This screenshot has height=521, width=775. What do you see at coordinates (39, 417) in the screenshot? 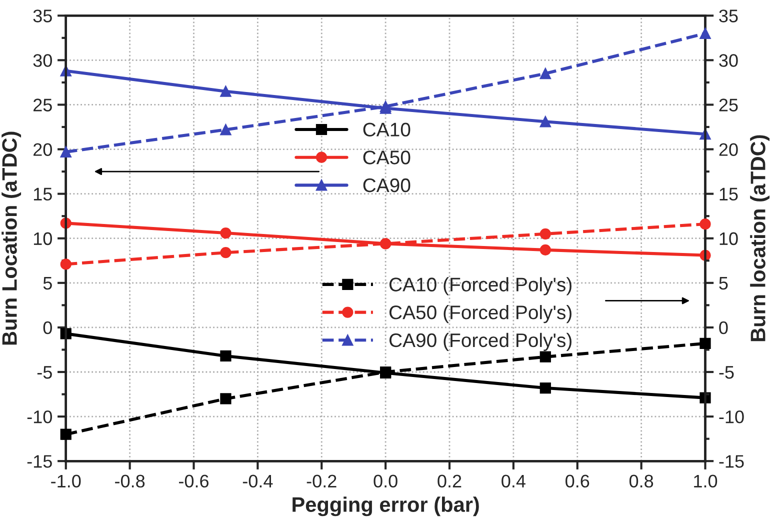
I see `y-tick-label: -10` at bounding box center [39, 417].